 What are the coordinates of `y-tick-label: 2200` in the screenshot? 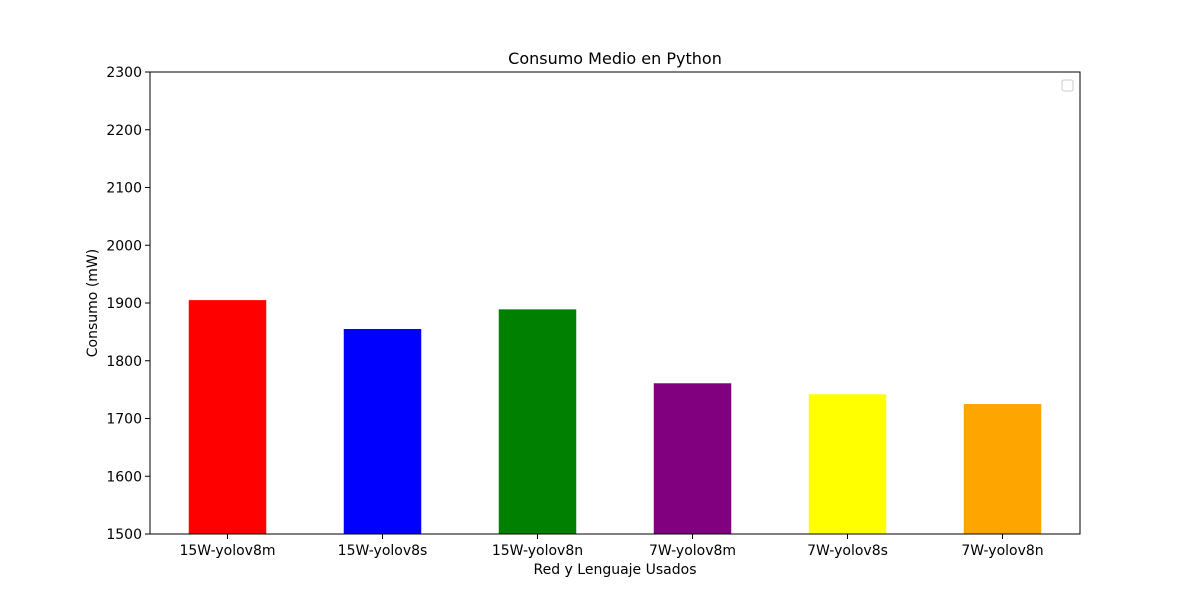 It's located at (124, 131).